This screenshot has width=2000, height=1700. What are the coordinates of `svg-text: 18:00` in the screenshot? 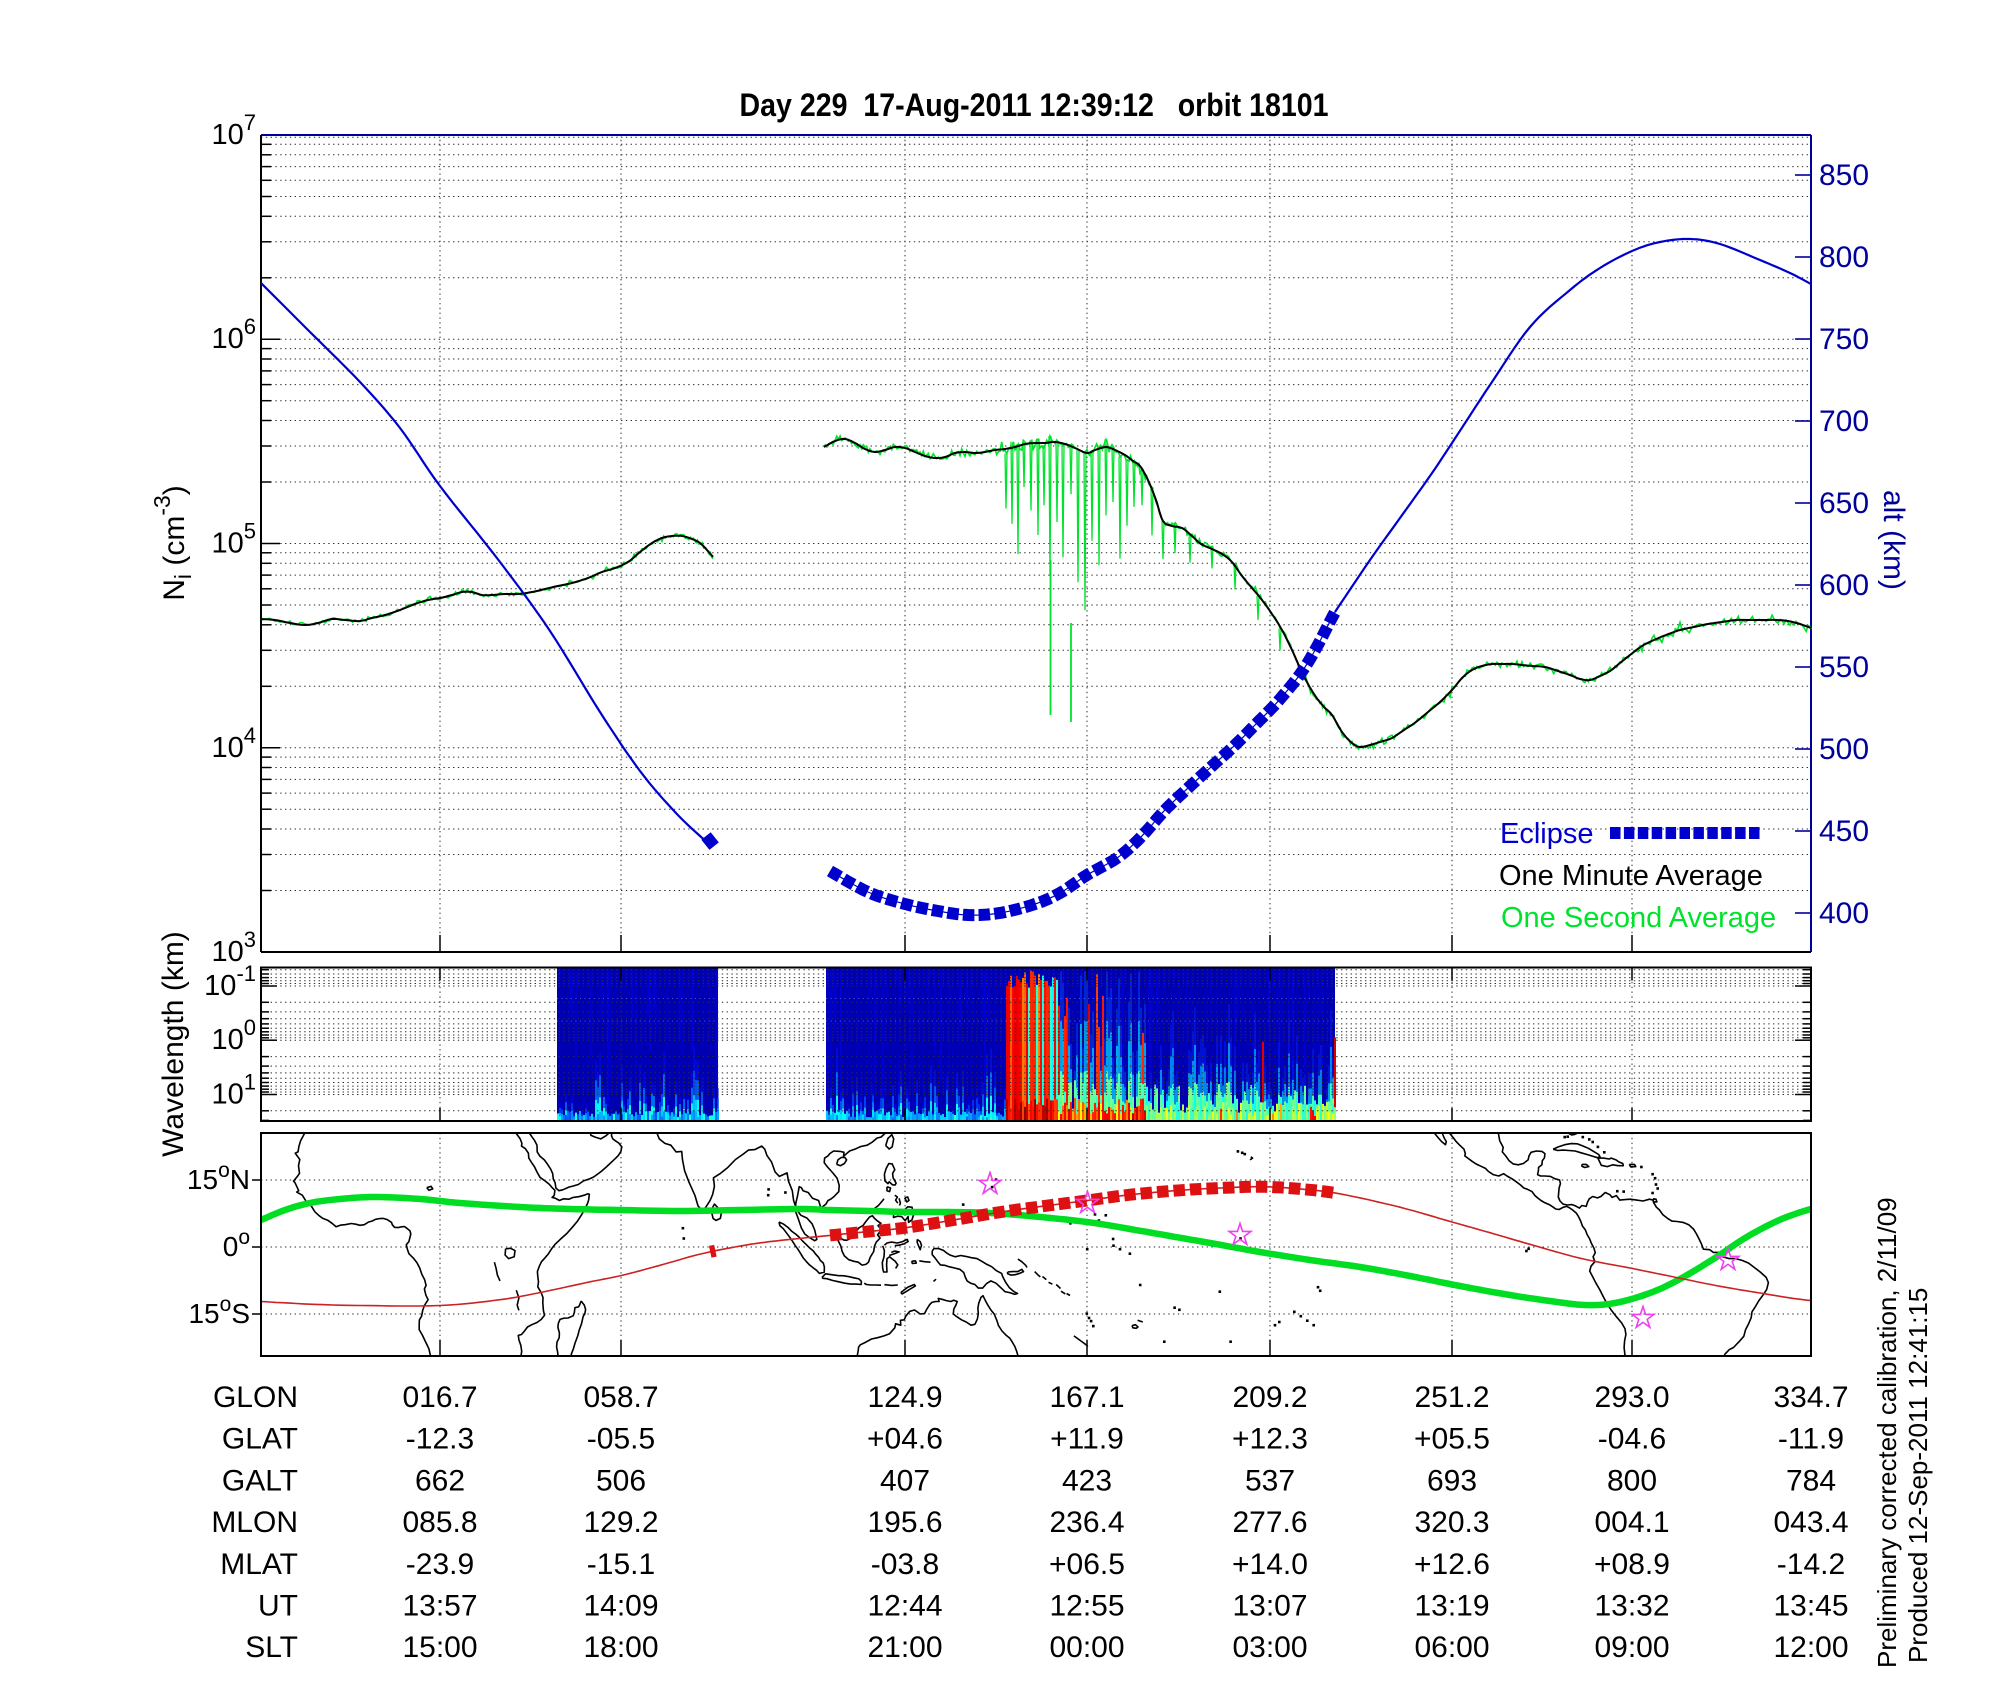 It's located at (620, 1647).